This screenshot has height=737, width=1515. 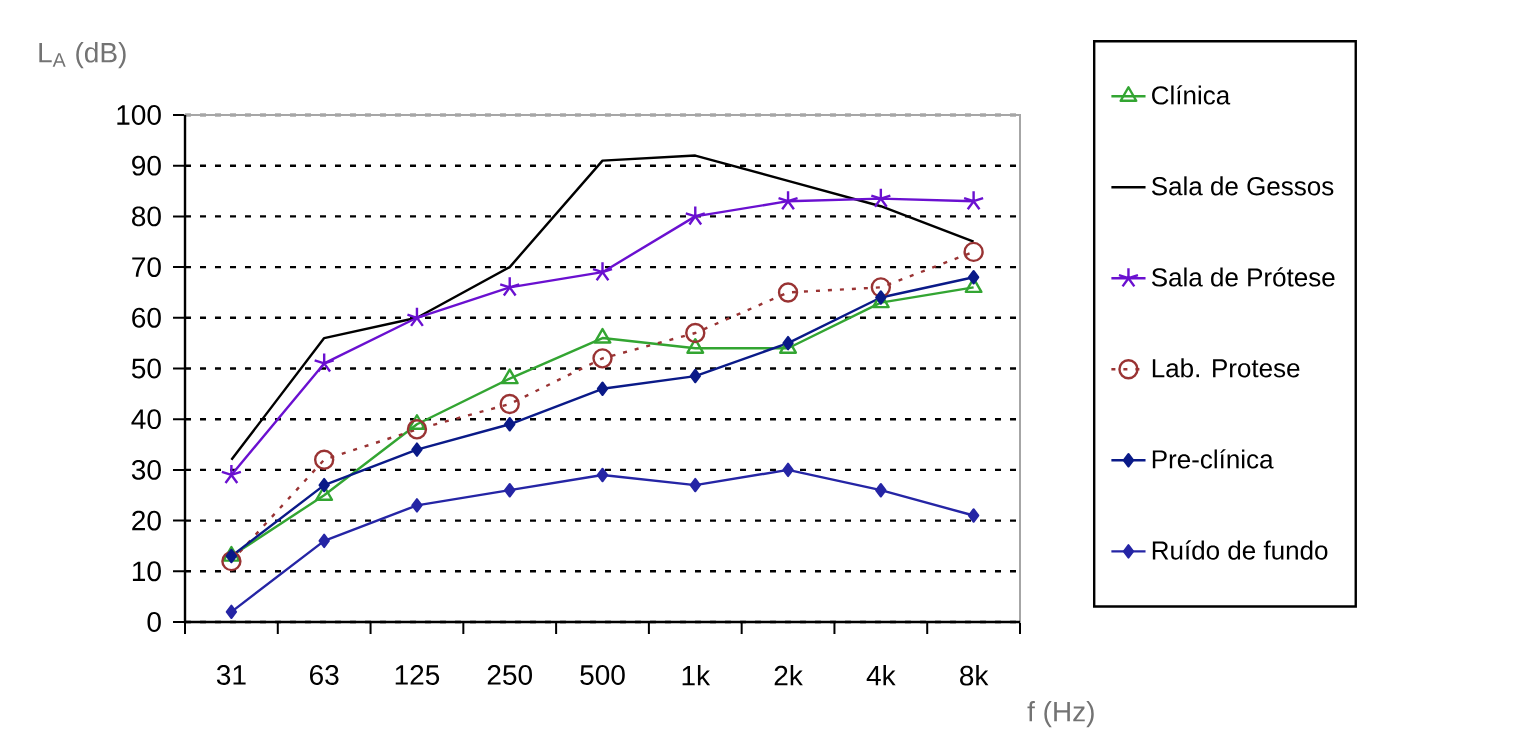 What do you see at coordinates (324, 675) in the screenshot?
I see `x-tick-label: 63` at bounding box center [324, 675].